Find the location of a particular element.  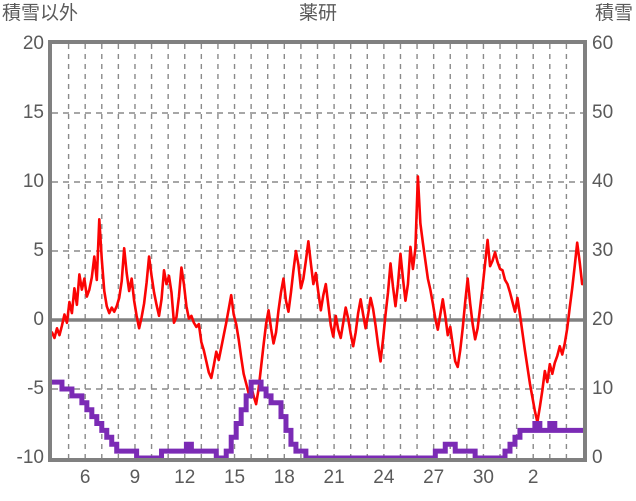

y-axis-tick-label: -10 is located at coordinates (30, 457).